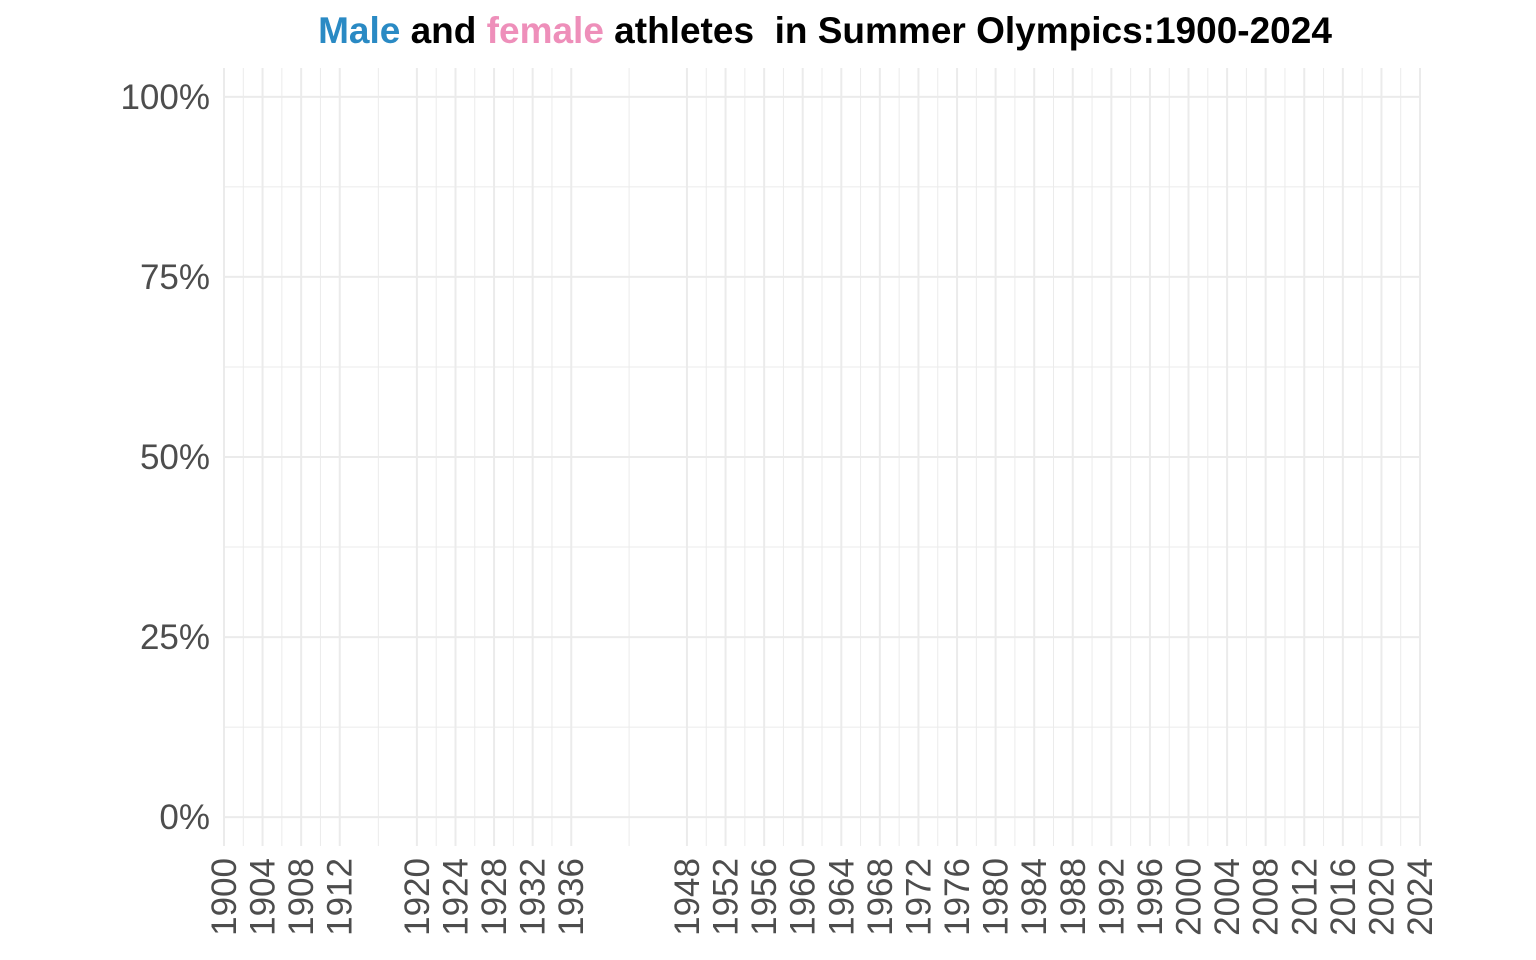  What do you see at coordinates (340, 897) in the screenshot?
I see `x-tick-label: 1912` at bounding box center [340, 897].